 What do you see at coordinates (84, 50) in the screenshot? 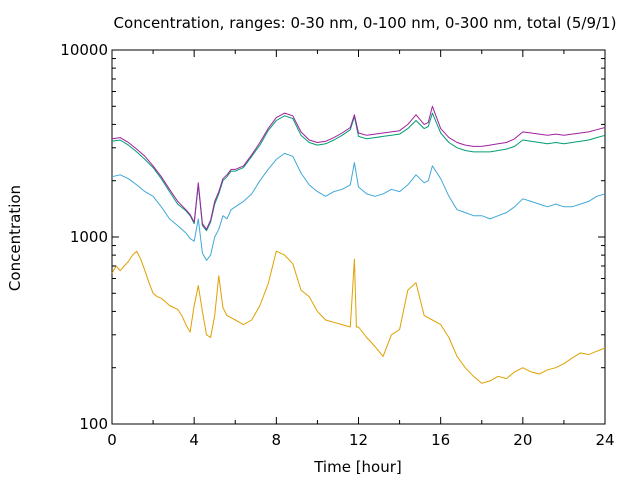
I see `y-tick-label: 10000` at bounding box center [84, 50].